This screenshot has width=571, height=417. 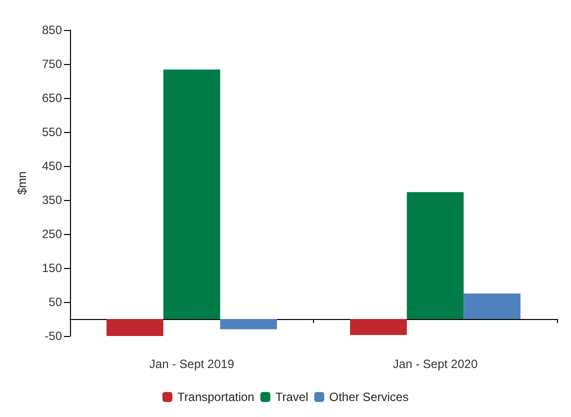 What do you see at coordinates (291, 397) in the screenshot?
I see `legend-label: Travel` at bounding box center [291, 397].